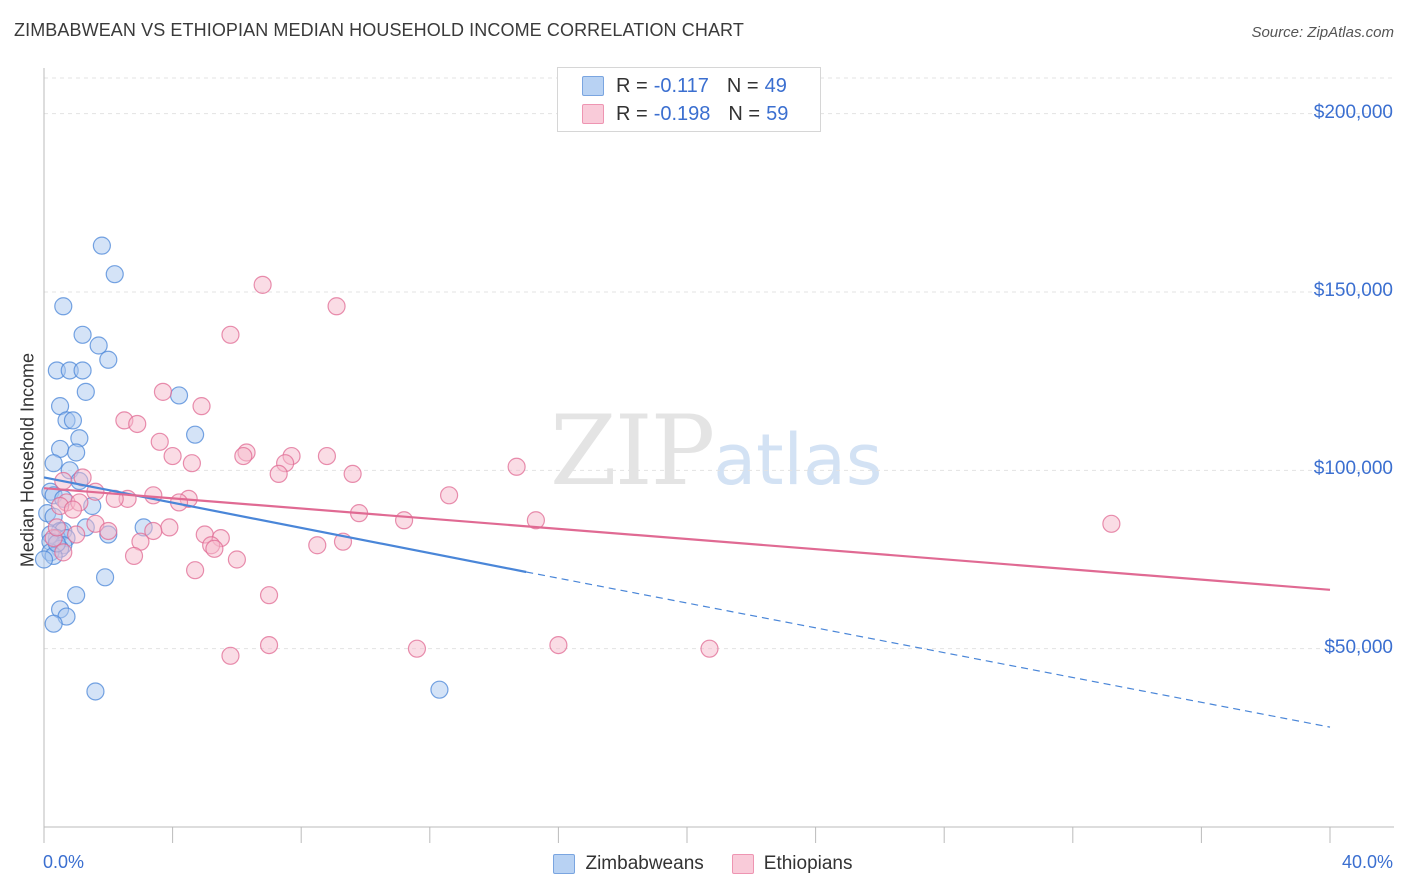  What do you see at coordinates (1367, 862) in the screenshot?
I see `x-tick-label-max: 40.0%` at bounding box center [1367, 862].